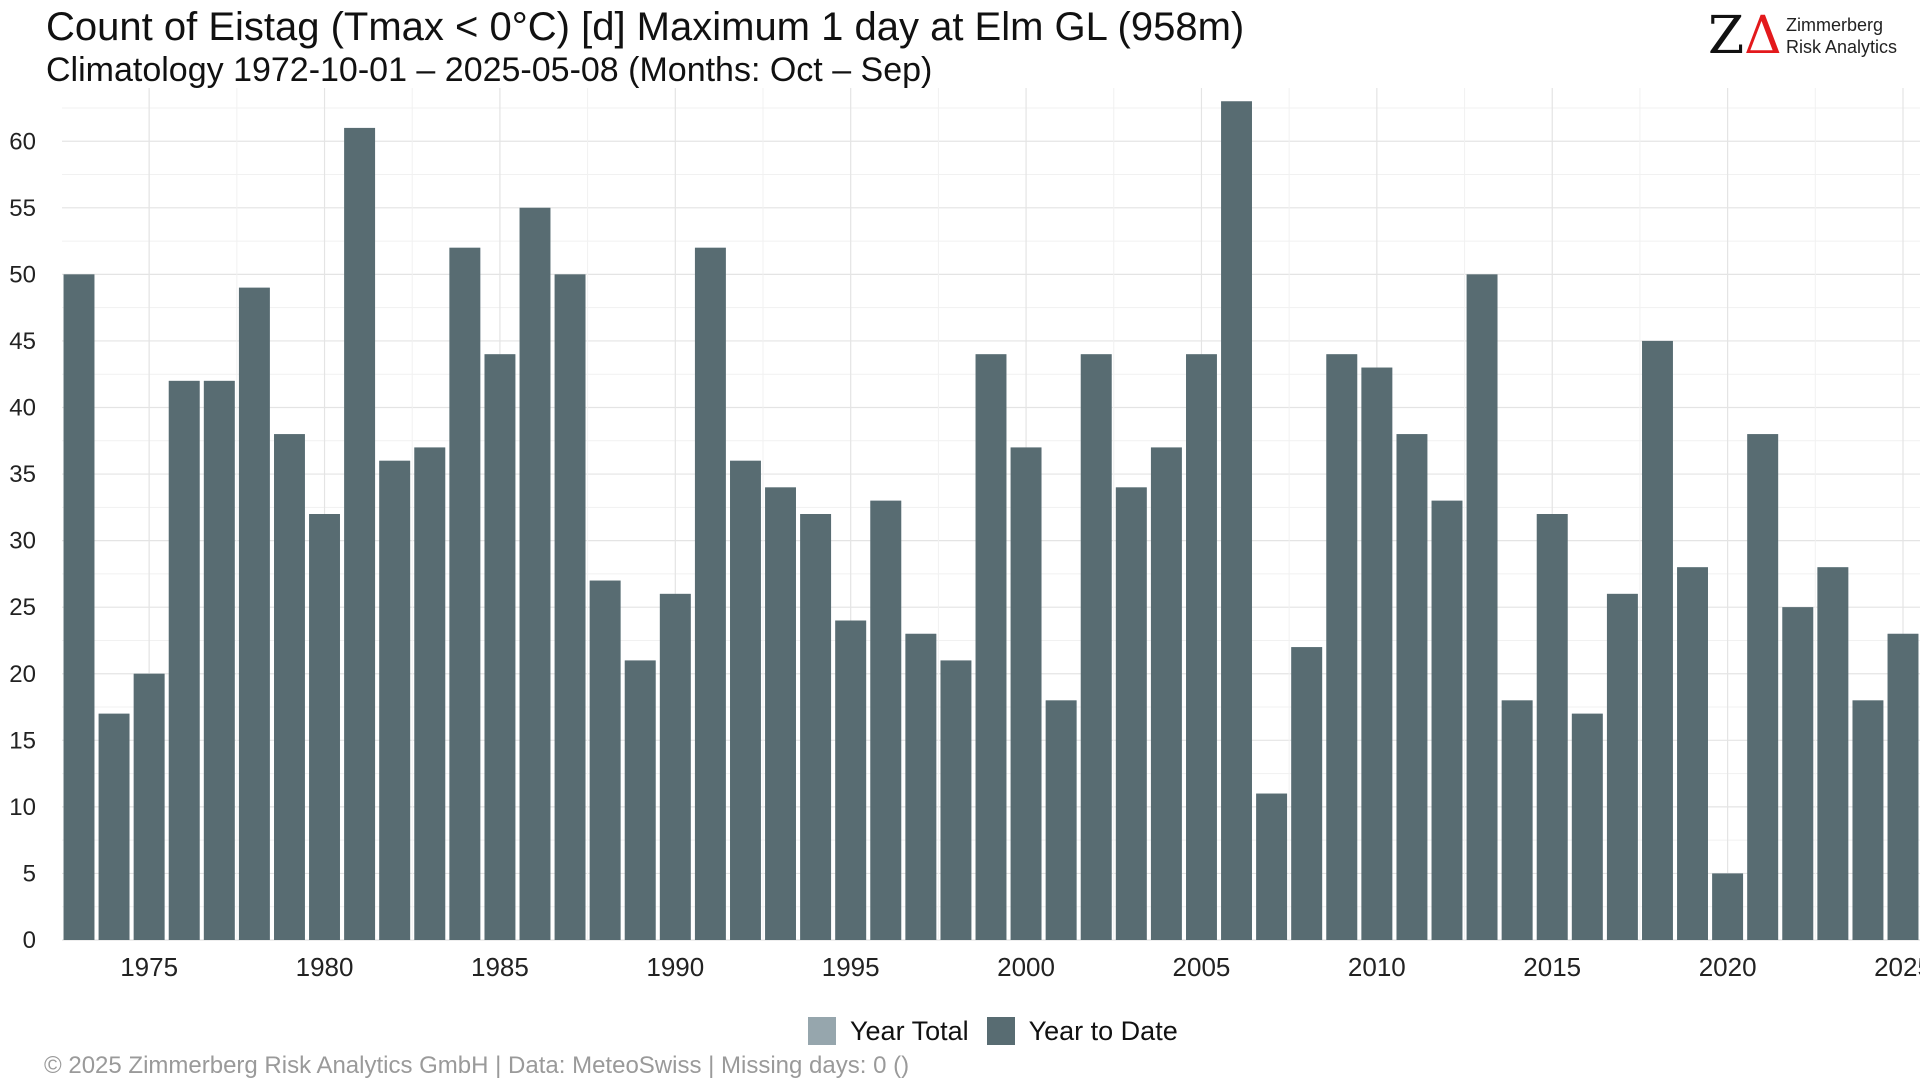 The width and height of the screenshot is (1920, 1080). Describe the element at coordinates (1835, 25) in the screenshot. I see `logo-line-1: Zimmerberg` at that location.